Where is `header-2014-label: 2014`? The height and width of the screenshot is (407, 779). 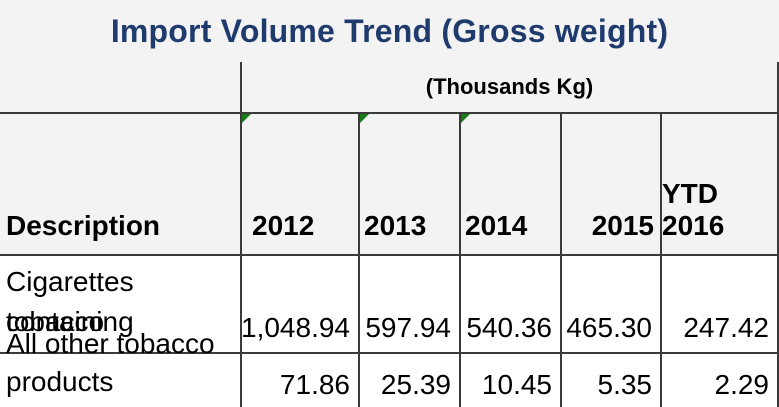 header-2014-label: 2014 is located at coordinates (496, 225).